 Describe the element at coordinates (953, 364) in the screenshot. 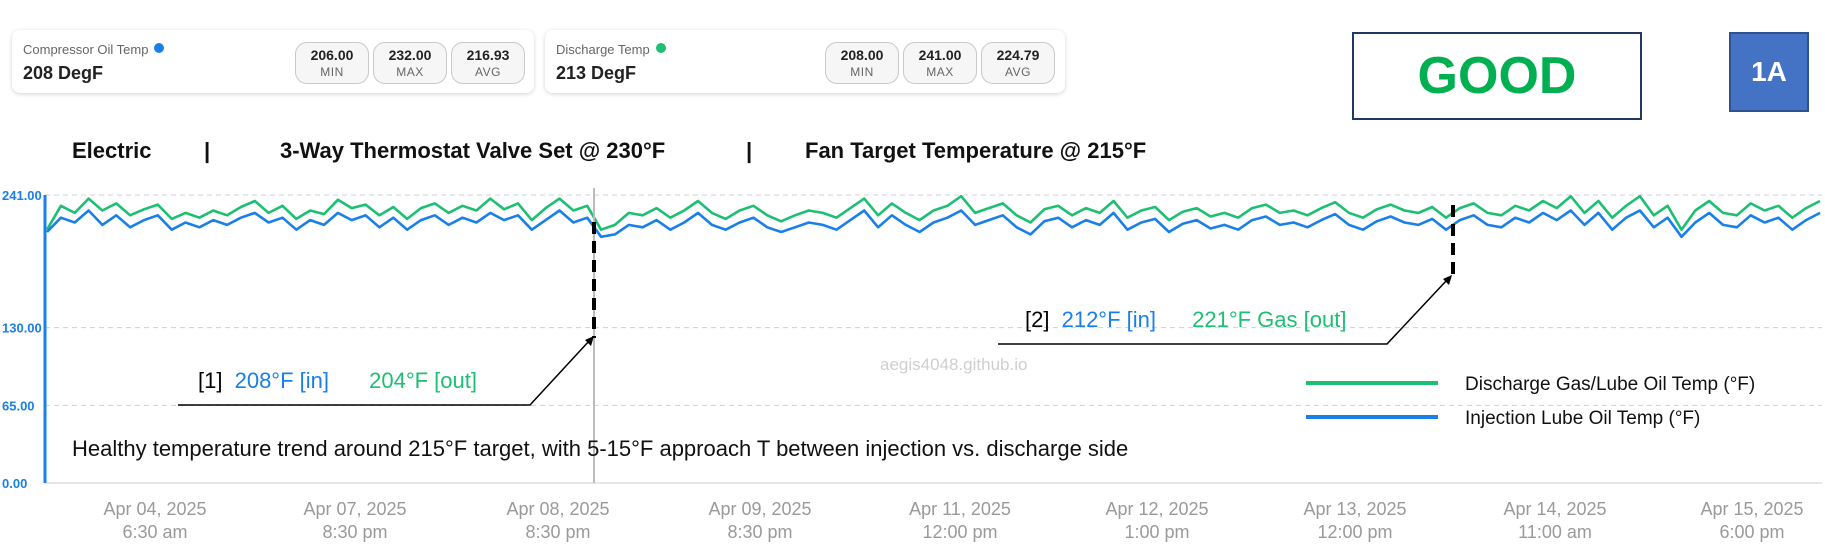

I see `watermark: aegis4048.github.io` at that location.